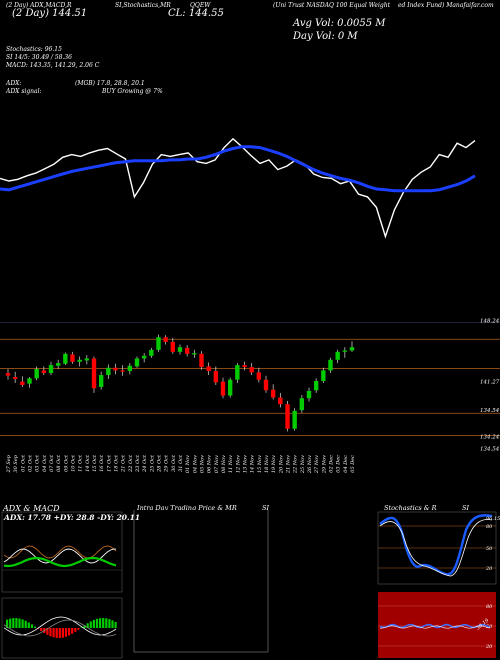  I want to click on x-axis-label: 31 Oct, so click(181, 463).